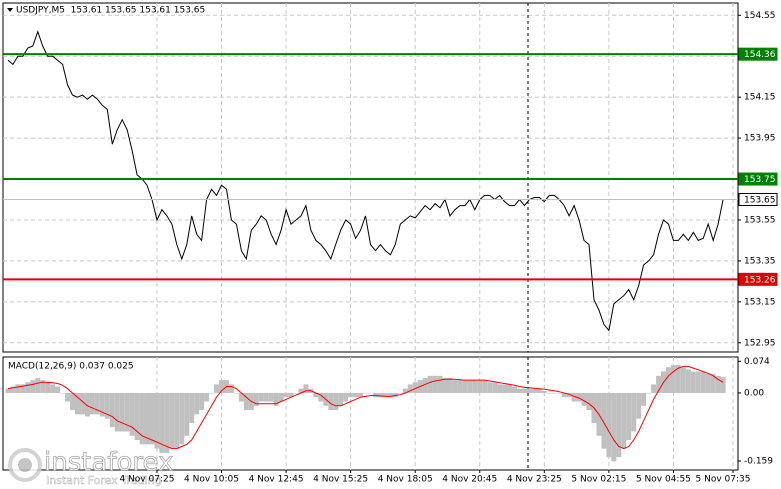 The image size is (781, 489). Describe the element at coordinates (760, 180) in the screenshot. I see `level-label: 153.75` at that location.